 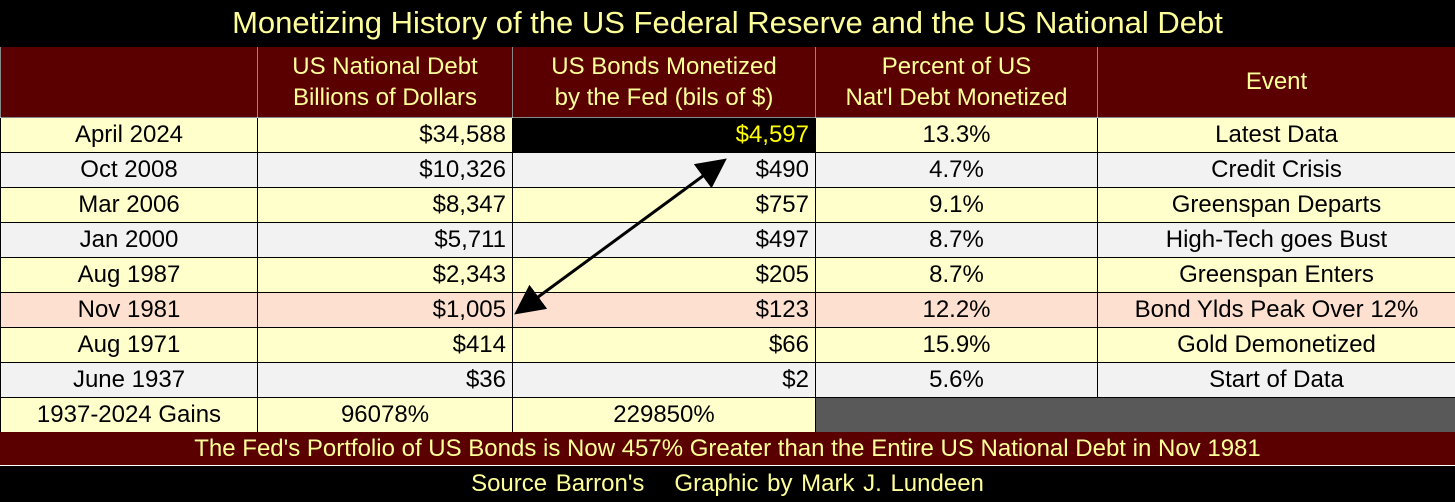 I want to click on header-line: Percent of US, so click(x=956, y=66).